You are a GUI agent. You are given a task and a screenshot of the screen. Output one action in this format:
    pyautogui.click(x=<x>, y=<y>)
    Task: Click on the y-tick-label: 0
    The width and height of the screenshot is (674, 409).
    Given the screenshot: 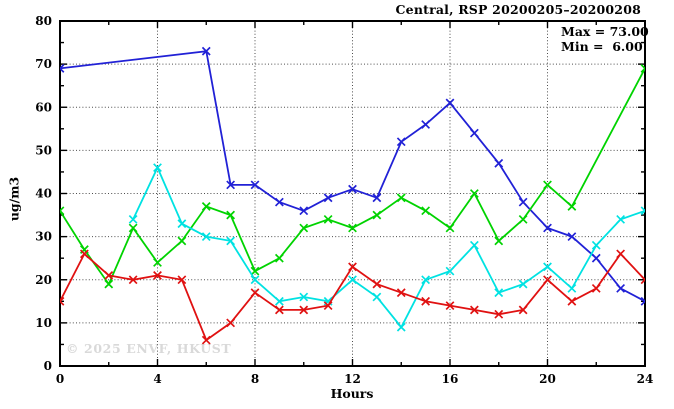 What is the action you would take?
    pyautogui.click(x=48, y=366)
    